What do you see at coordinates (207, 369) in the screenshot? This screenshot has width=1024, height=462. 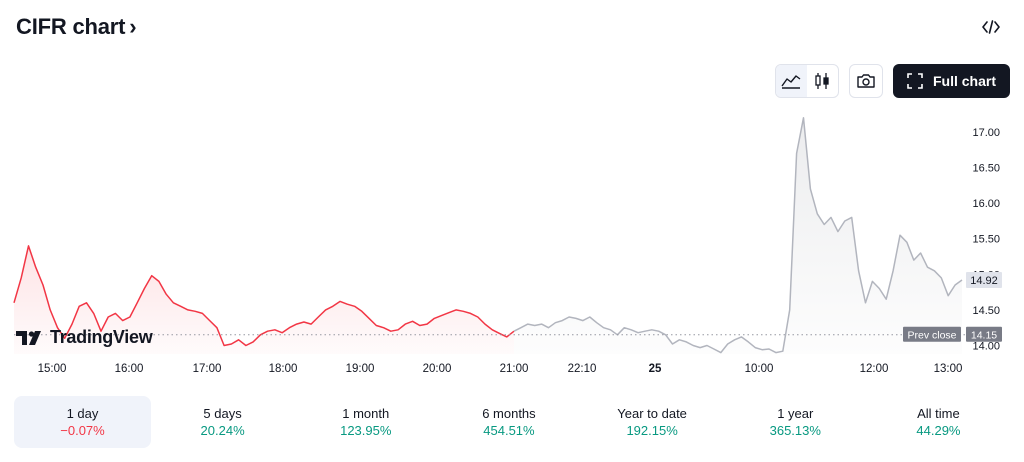 I see `x-axis-tick-label: 17:00` at bounding box center [207, 369].